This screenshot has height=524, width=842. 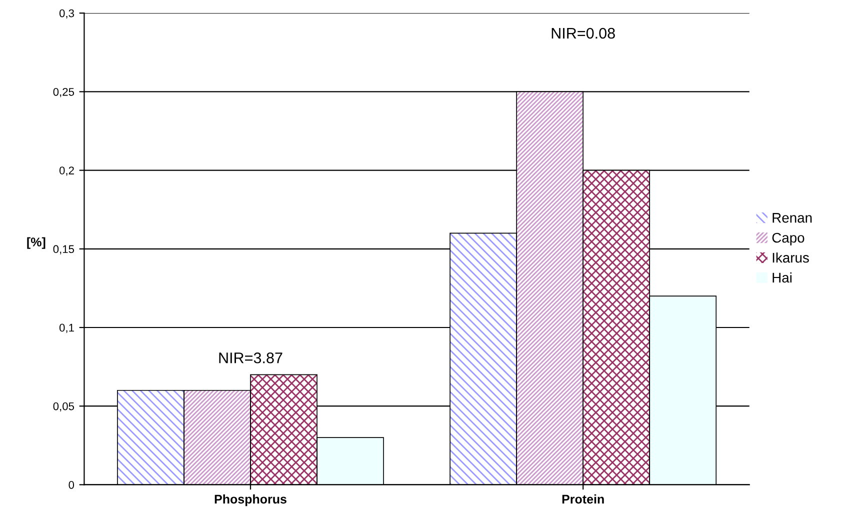 I want to click on legend-label: Ikarus, so click(x=790, y=257).